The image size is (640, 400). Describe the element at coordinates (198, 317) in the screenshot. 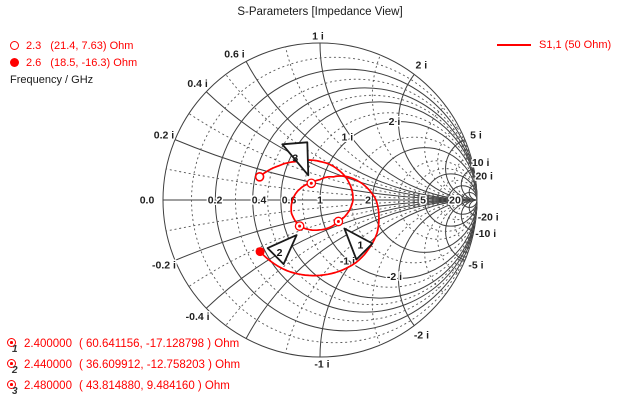

I see `reactance-rim-label: -0.4 i` at that location.